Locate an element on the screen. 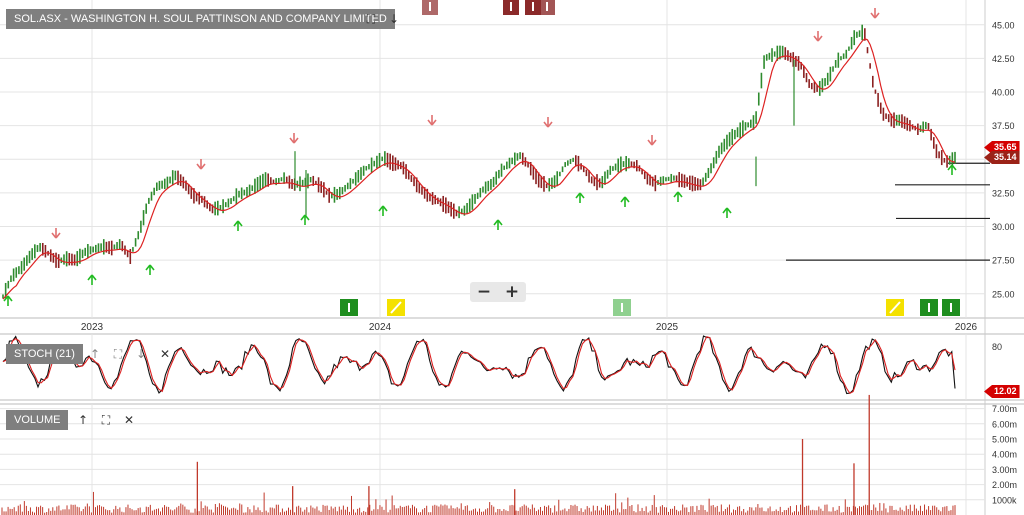 The width and height of the screenshot is (1024, 515). stoch-value-tag: 12.02 is located at coordinates (1002, 391).